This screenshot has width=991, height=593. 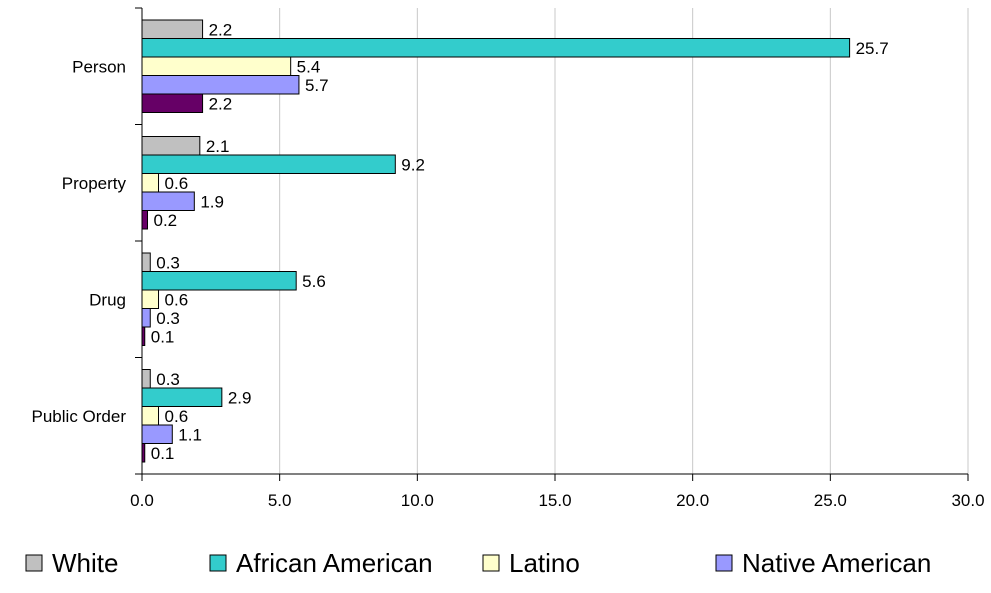 I want to click on data-label: 5.7, so click(x=317, y=85).